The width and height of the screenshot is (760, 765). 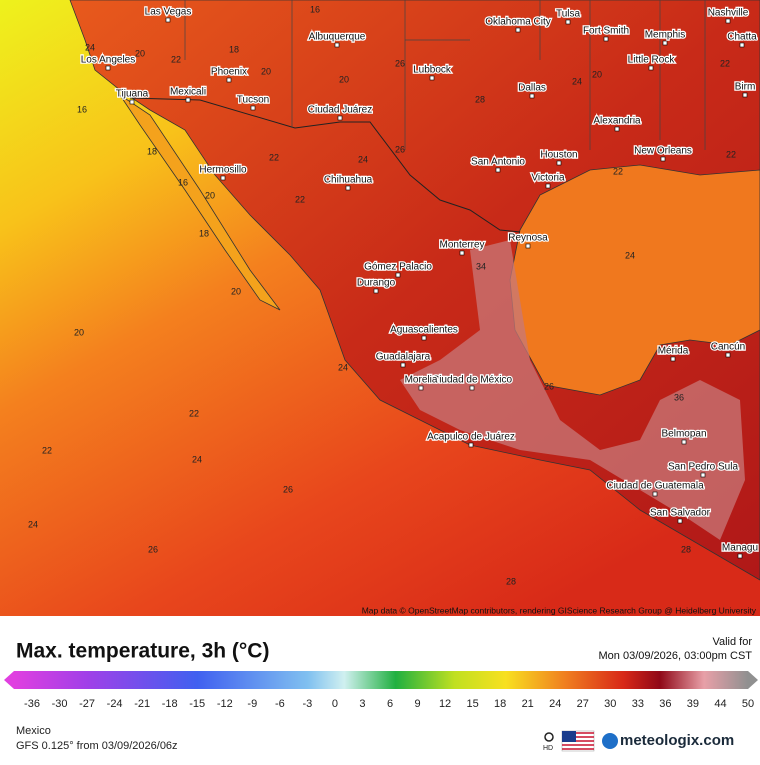 I want to click on city-label: New Orleans, so click(x=663, y=151).